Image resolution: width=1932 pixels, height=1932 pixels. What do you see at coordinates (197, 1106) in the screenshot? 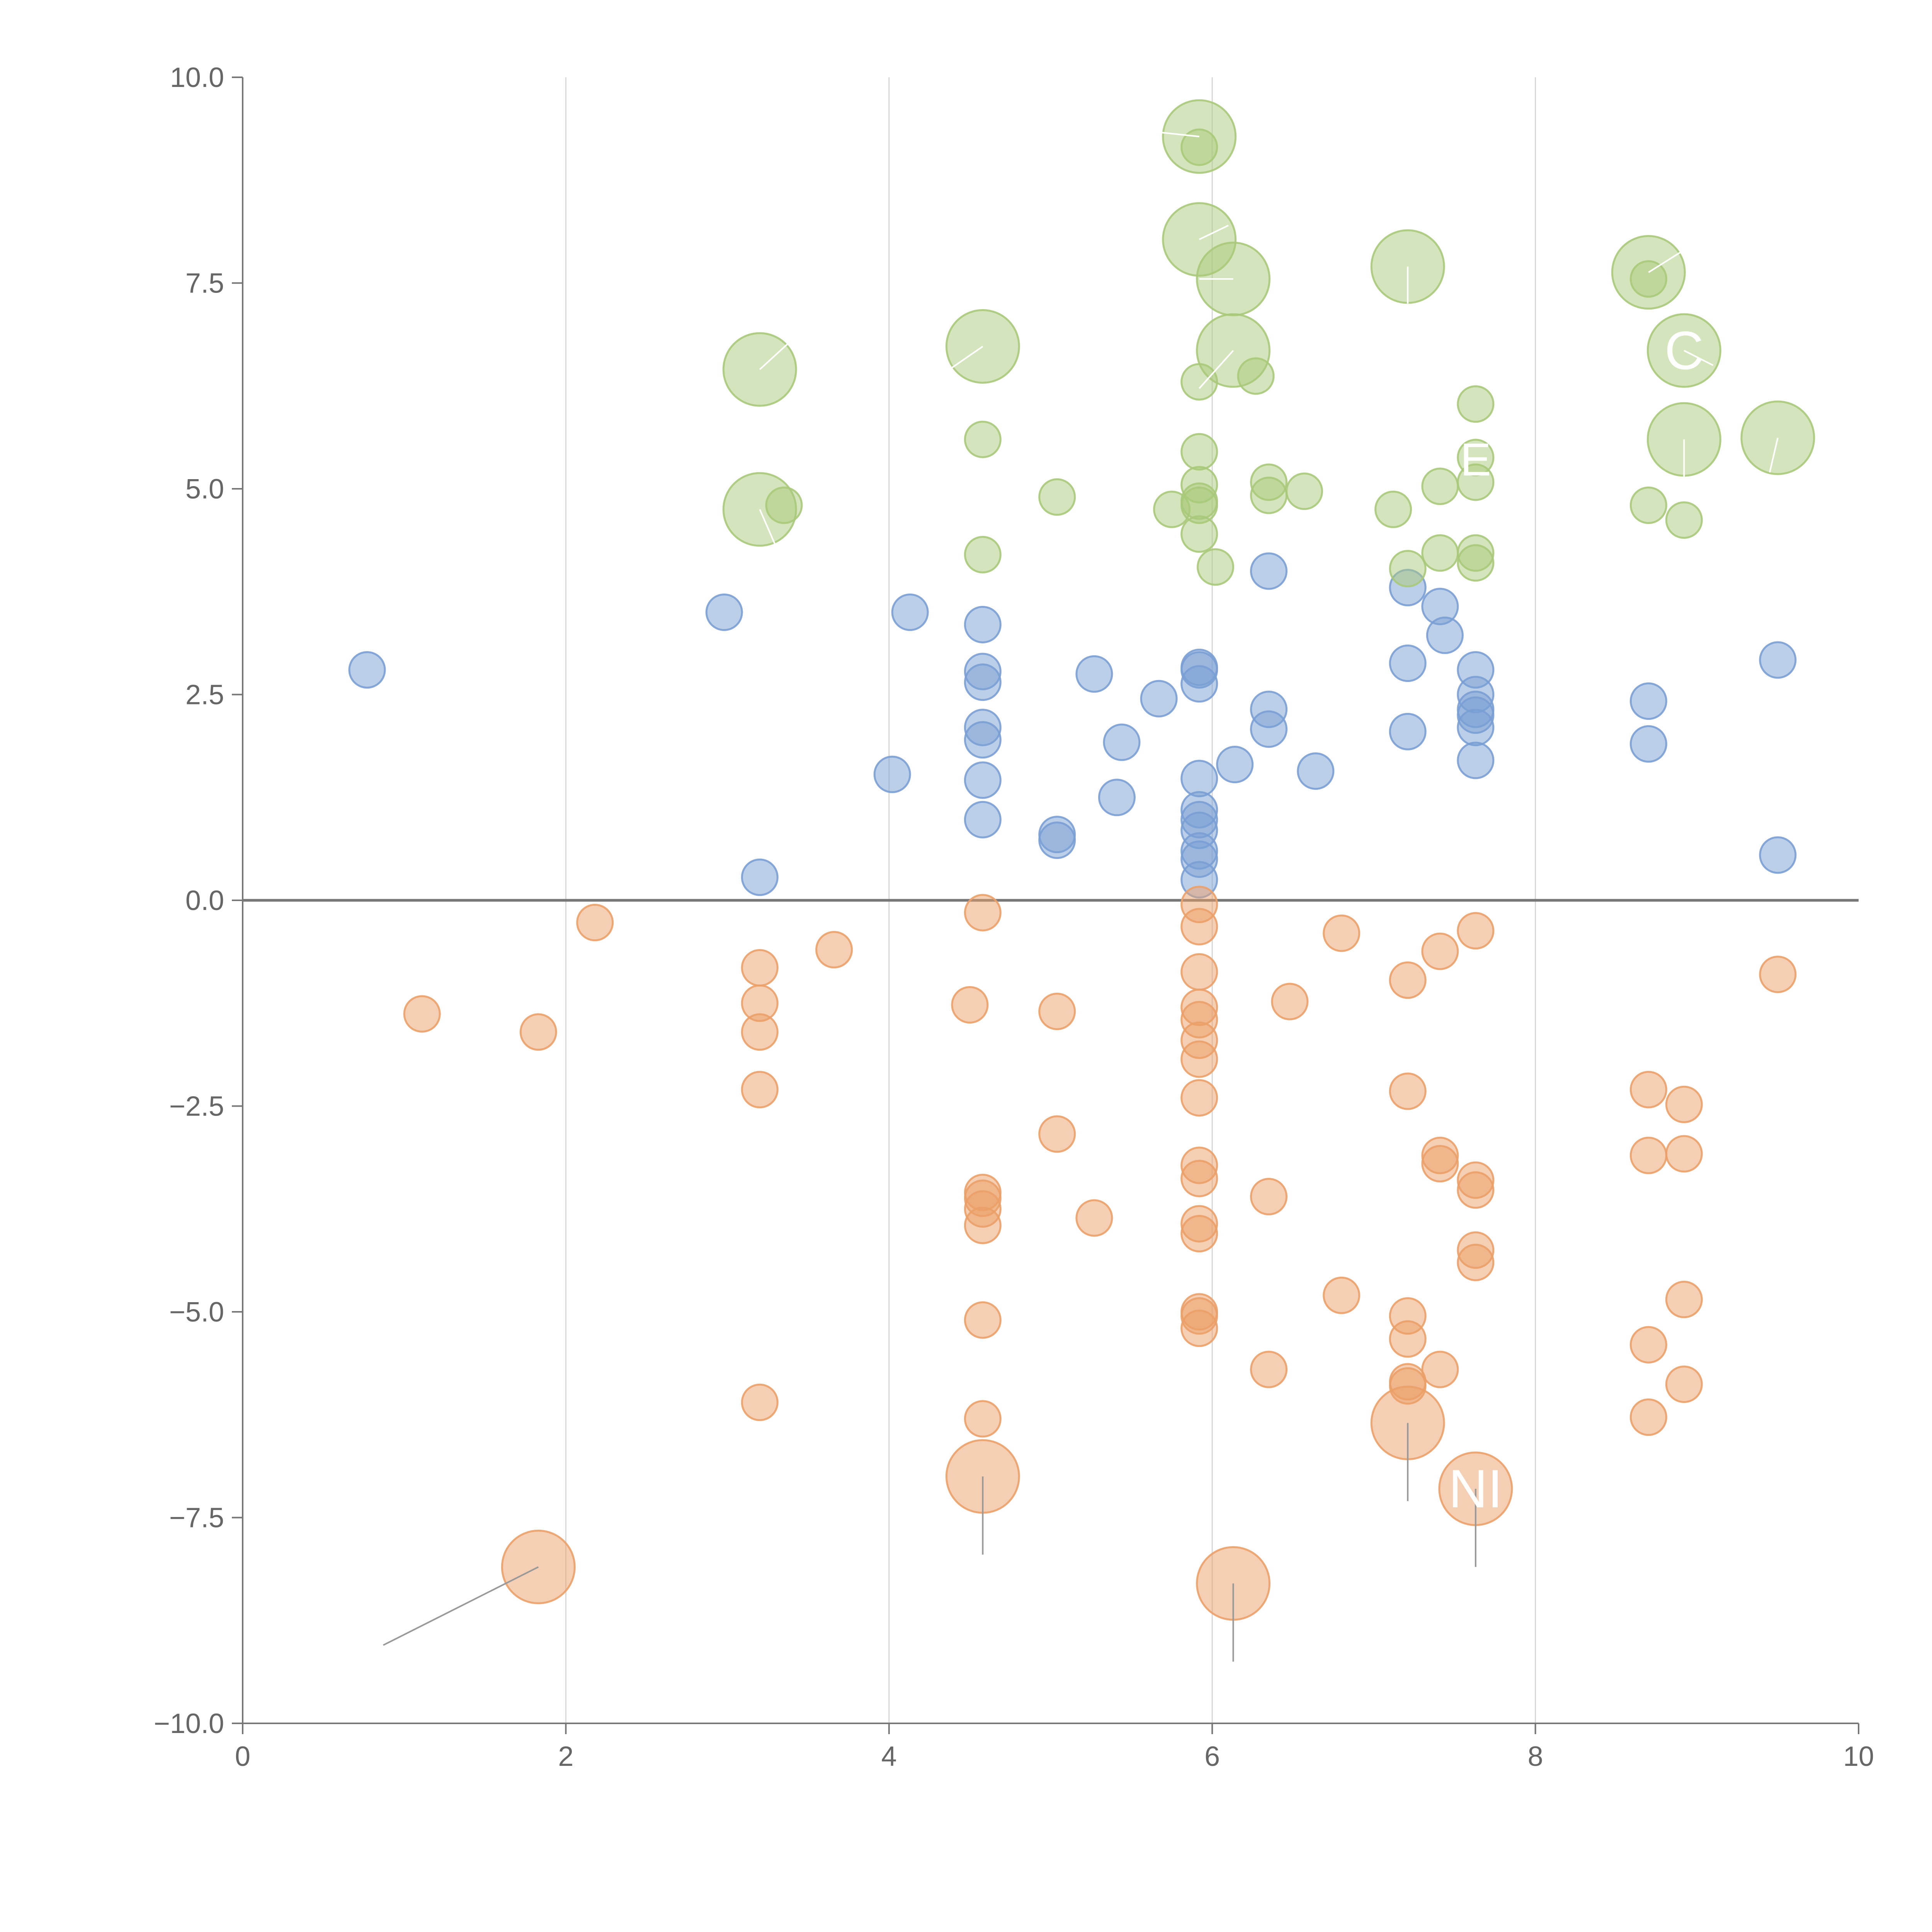
I see `y-tick-label: −2.5` at bounding box center [197, 1106].